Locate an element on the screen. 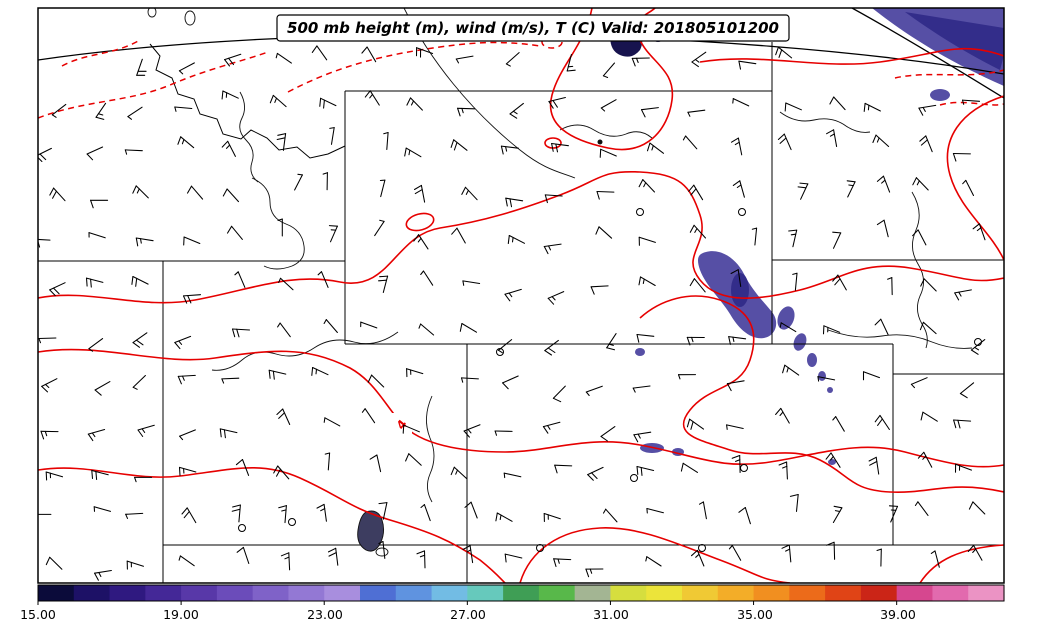 This screenshot has height=633, width=1041. colorbar-tick-5: 35.00 is located at coordinates (755, 614).